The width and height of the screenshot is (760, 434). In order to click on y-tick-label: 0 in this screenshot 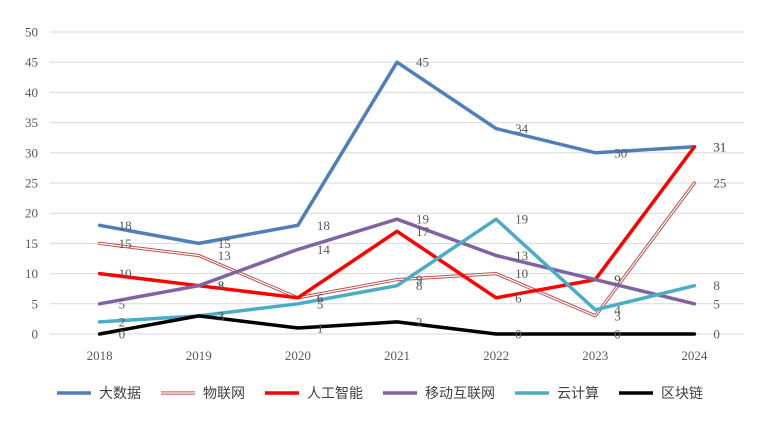, I will do `click(35, 334)`.